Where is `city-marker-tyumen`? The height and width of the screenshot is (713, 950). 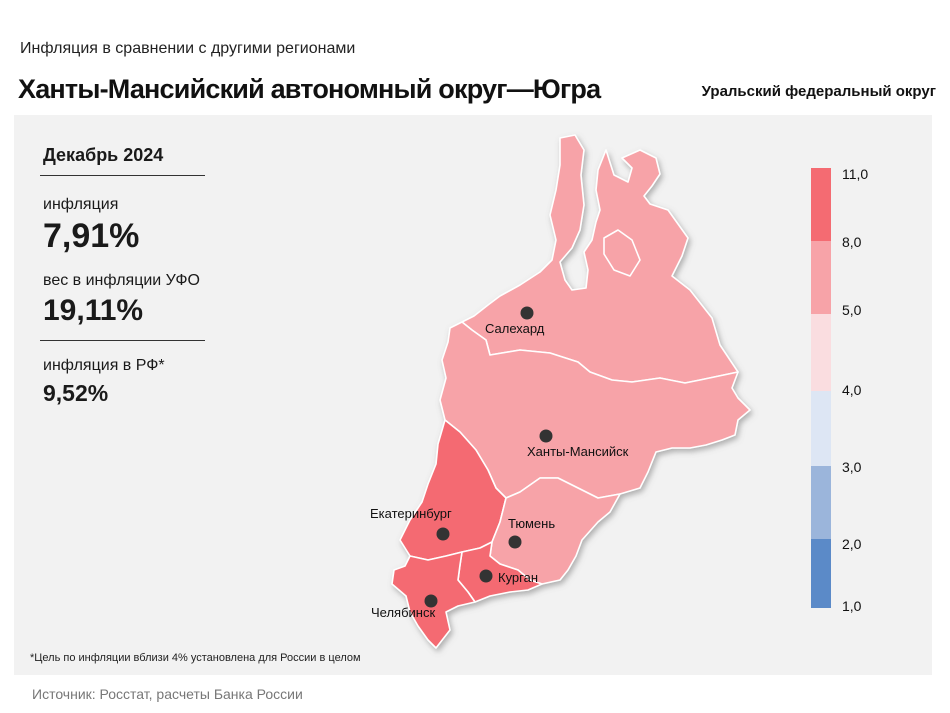 city-marker-tyumen is located at coordinates (515, 542).